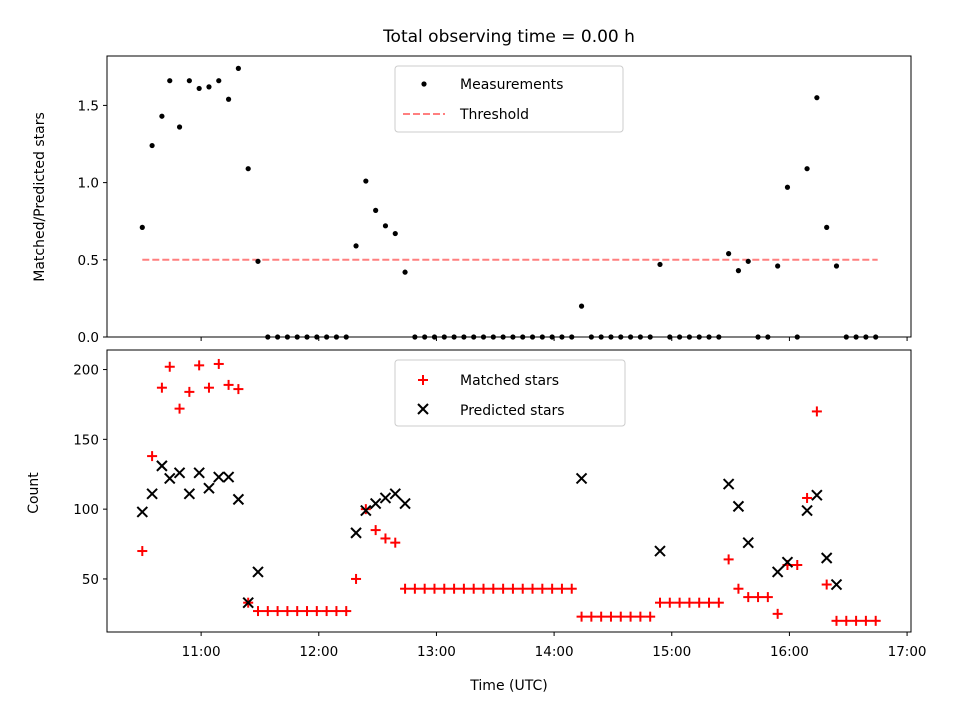  What do you see at coordinates (509, 99) in the screenshot?
I see `top-legend-box` at bounding box center [509, 99].